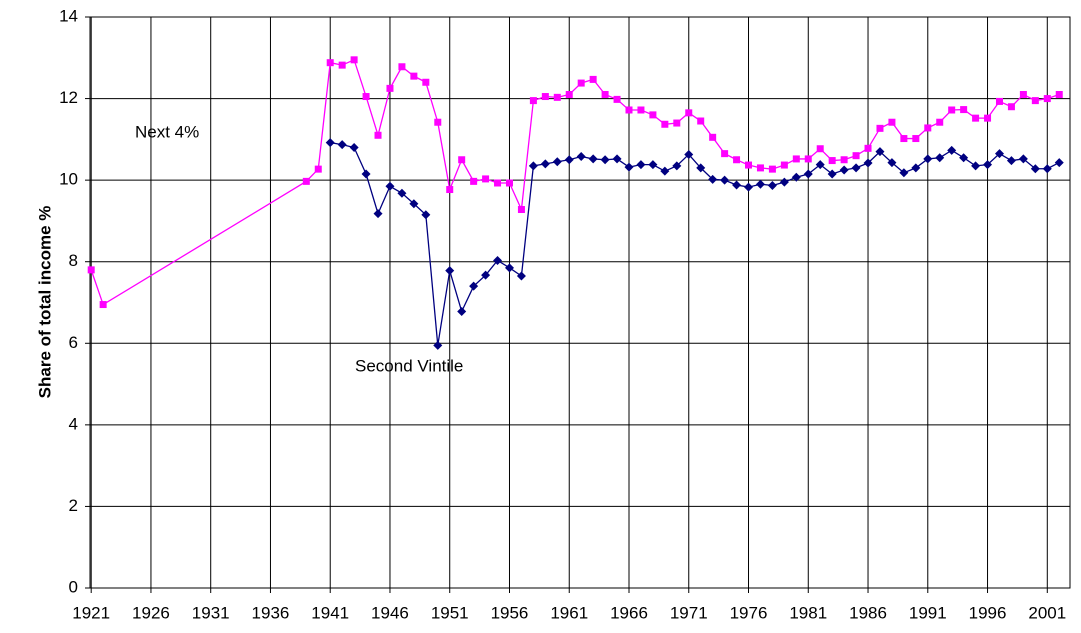 The image size is (1081, 633). I want to click on y-tick-label: 8, so click(73, 260).